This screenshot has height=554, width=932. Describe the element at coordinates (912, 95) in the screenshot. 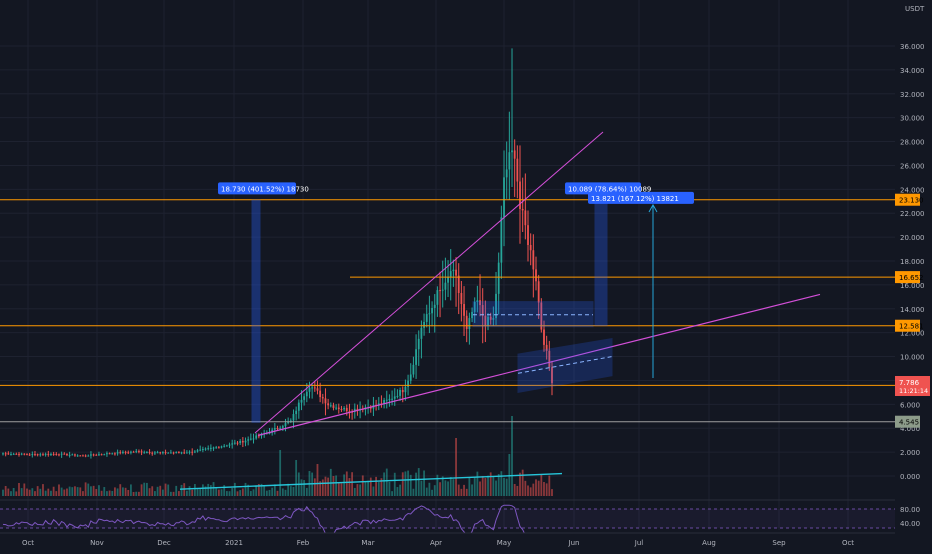

I see `price-tick-label: 32.000` at that location.